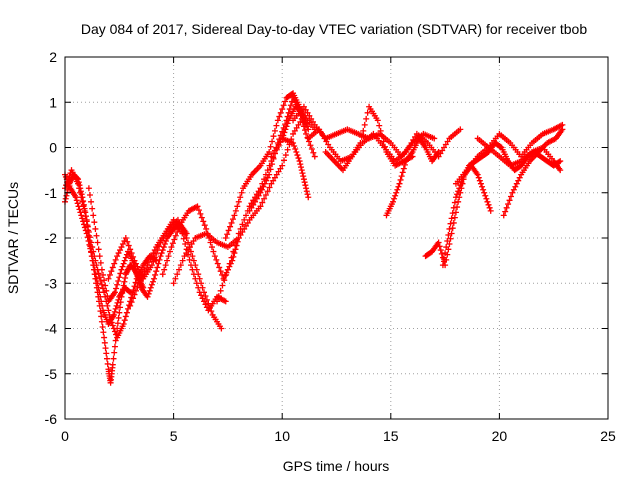 The width and height of the screenshot is (640, 480). What do you see at coordinates (13, 238) in the screenshot?
I see `y-axis-label: SDTVAR / TECUs` at bounding box center [13, 238].